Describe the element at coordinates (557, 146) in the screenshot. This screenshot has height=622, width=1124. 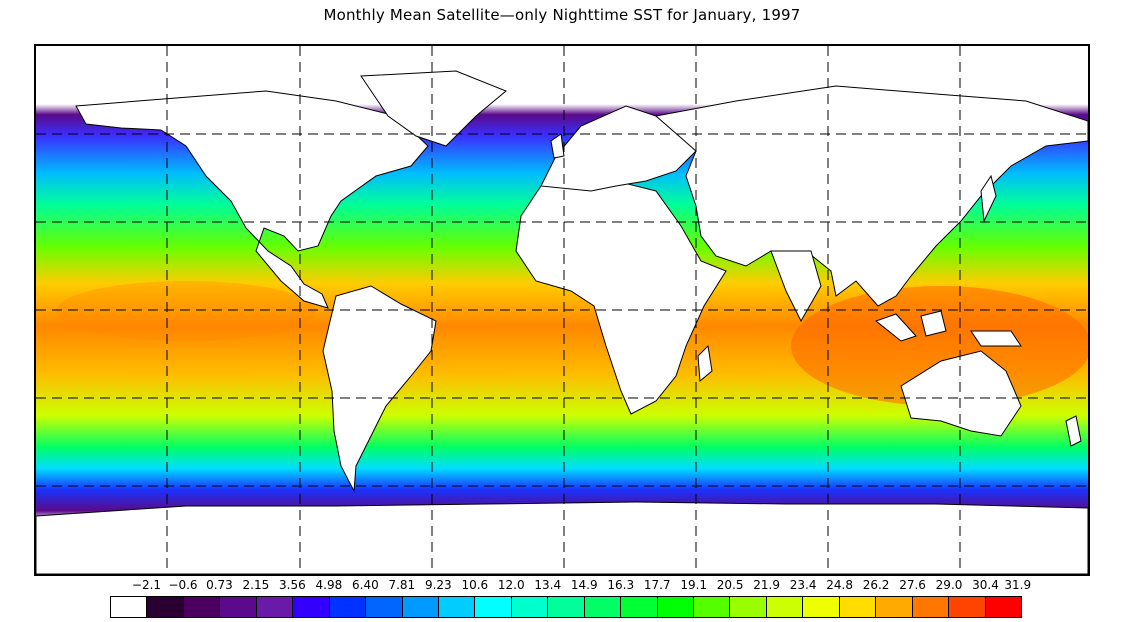
I see `uk` at that location.